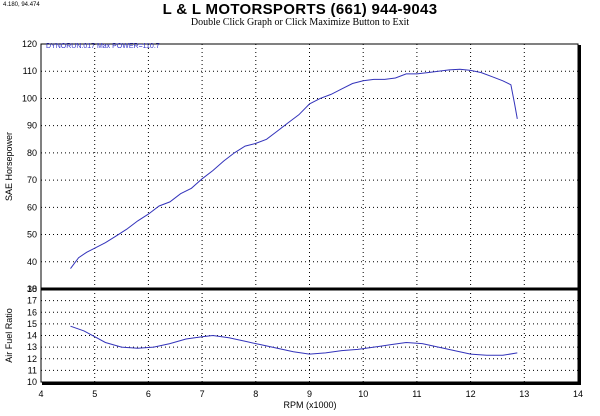  Describe the element at coordinates (32, 153) in the screenshot. I see `power-y-tick-label: 80` at that location.